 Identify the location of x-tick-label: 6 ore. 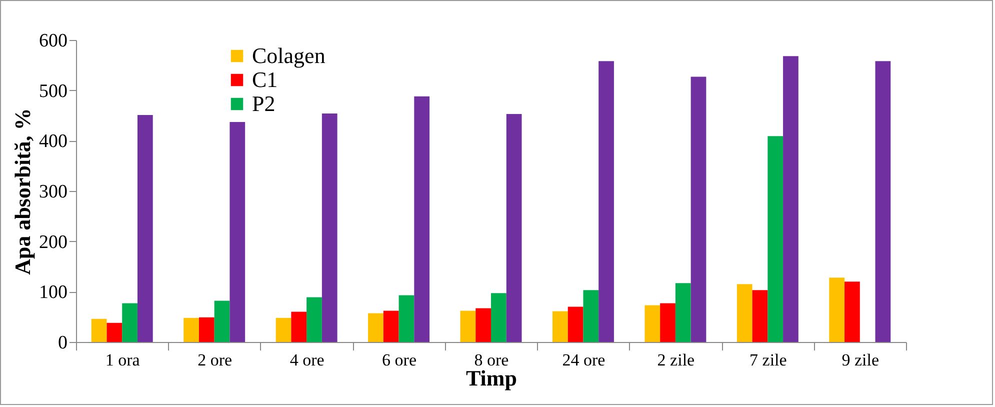
(399, 360).